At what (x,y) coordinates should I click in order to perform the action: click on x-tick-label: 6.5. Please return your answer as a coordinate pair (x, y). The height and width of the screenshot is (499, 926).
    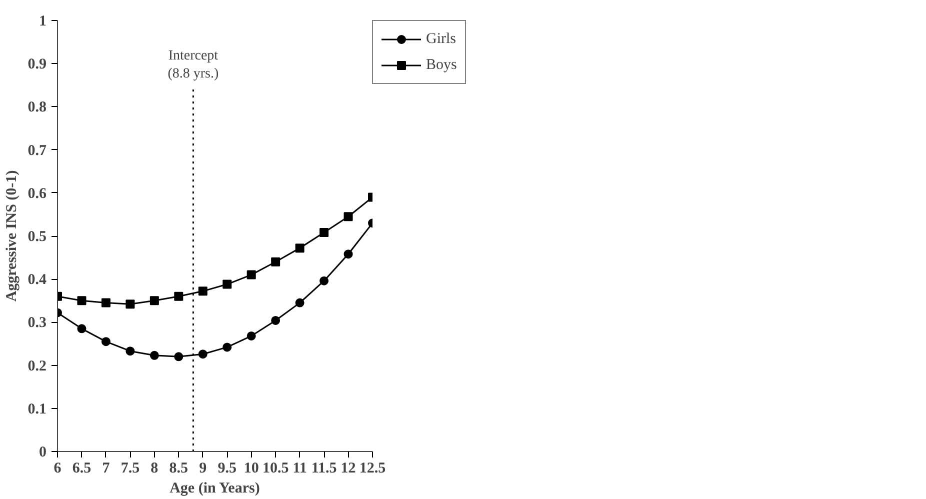
    Looking at the image, I should click on (82, 468).